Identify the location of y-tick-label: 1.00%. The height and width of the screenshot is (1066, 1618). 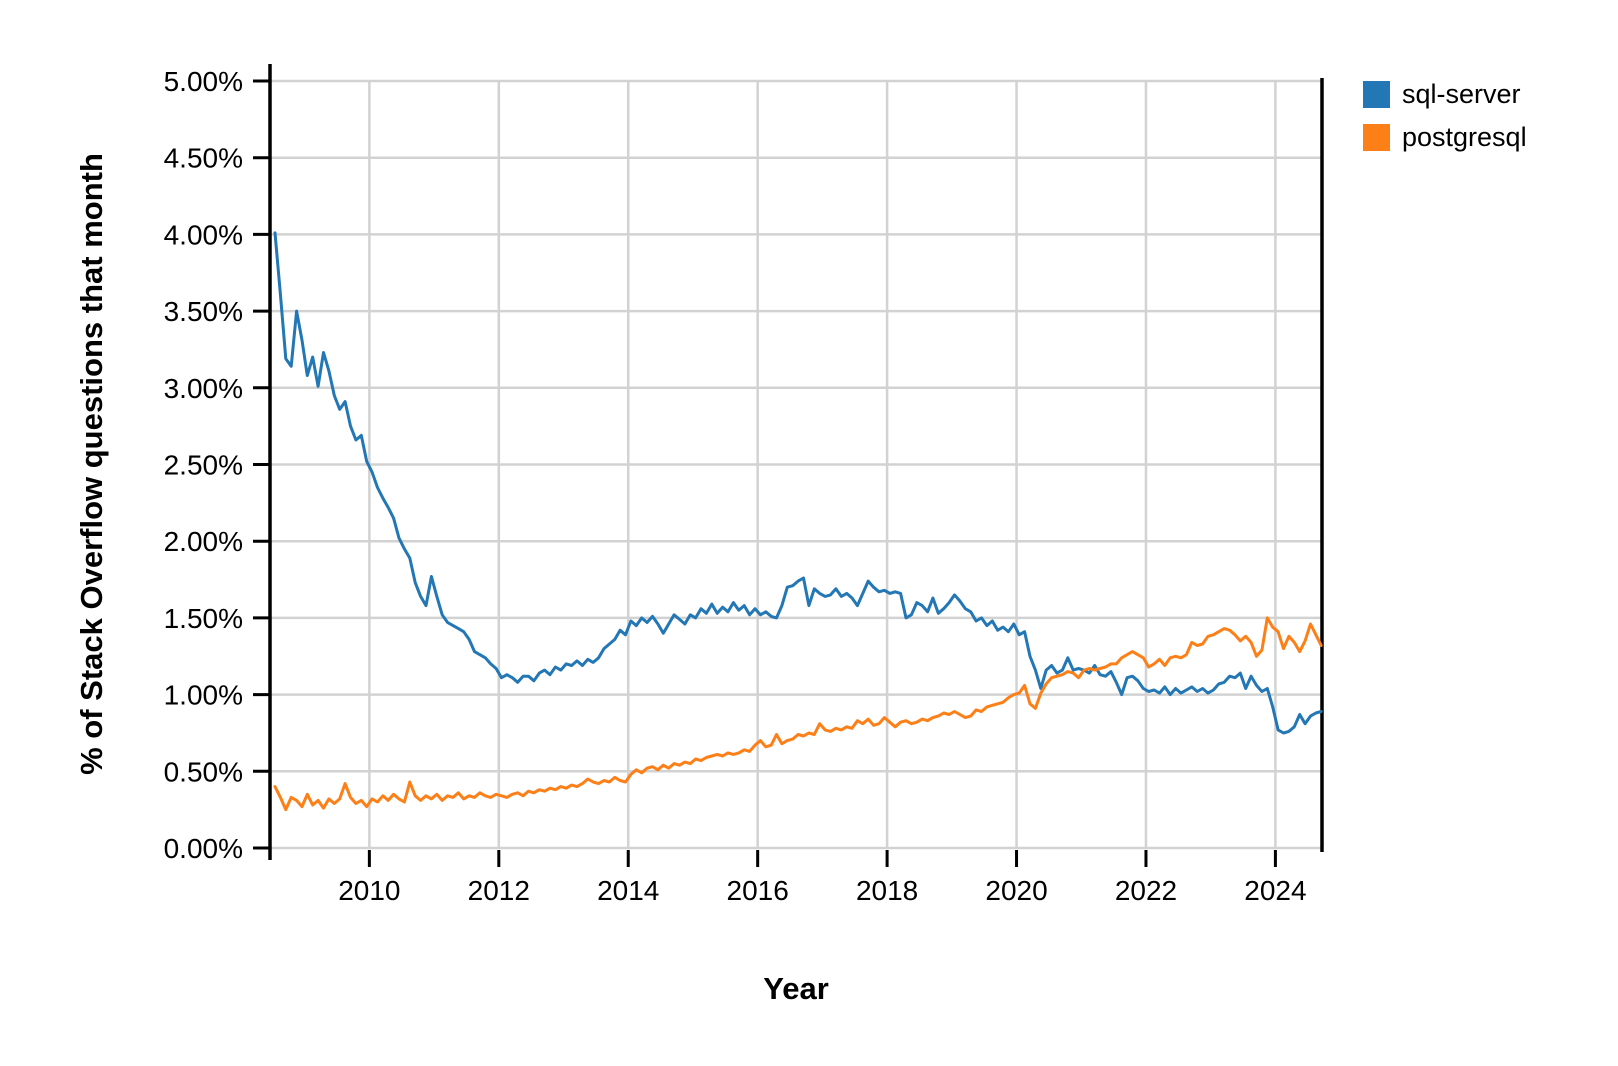
(203, 695).